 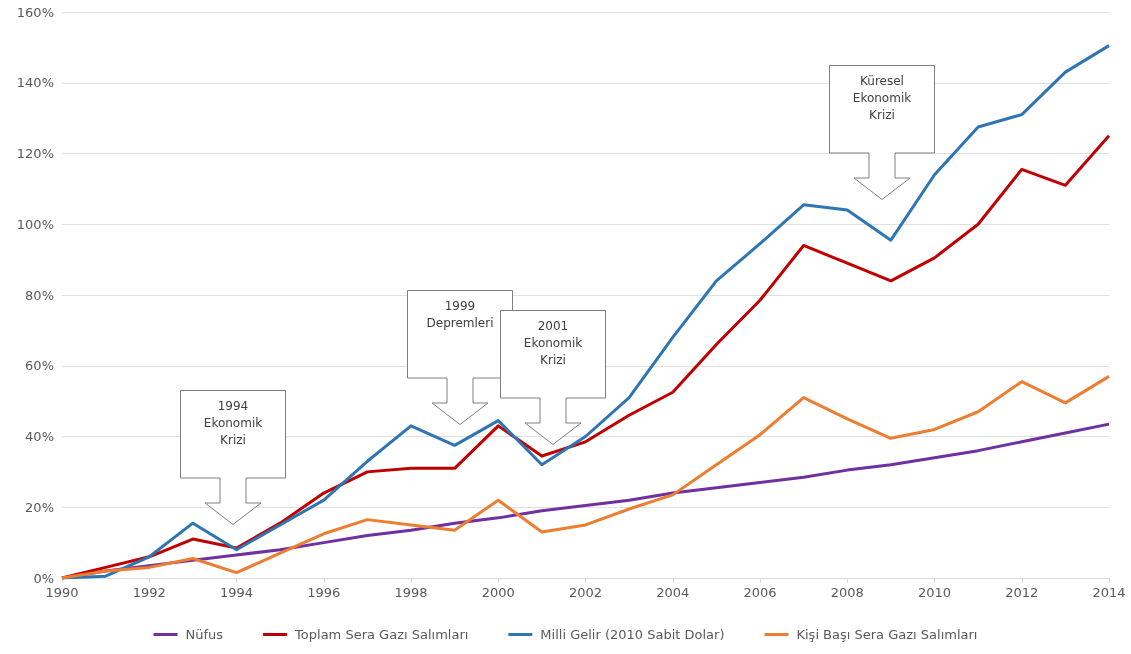 I want to click on x-tick-label: 1994, so click(x=236, y=592).